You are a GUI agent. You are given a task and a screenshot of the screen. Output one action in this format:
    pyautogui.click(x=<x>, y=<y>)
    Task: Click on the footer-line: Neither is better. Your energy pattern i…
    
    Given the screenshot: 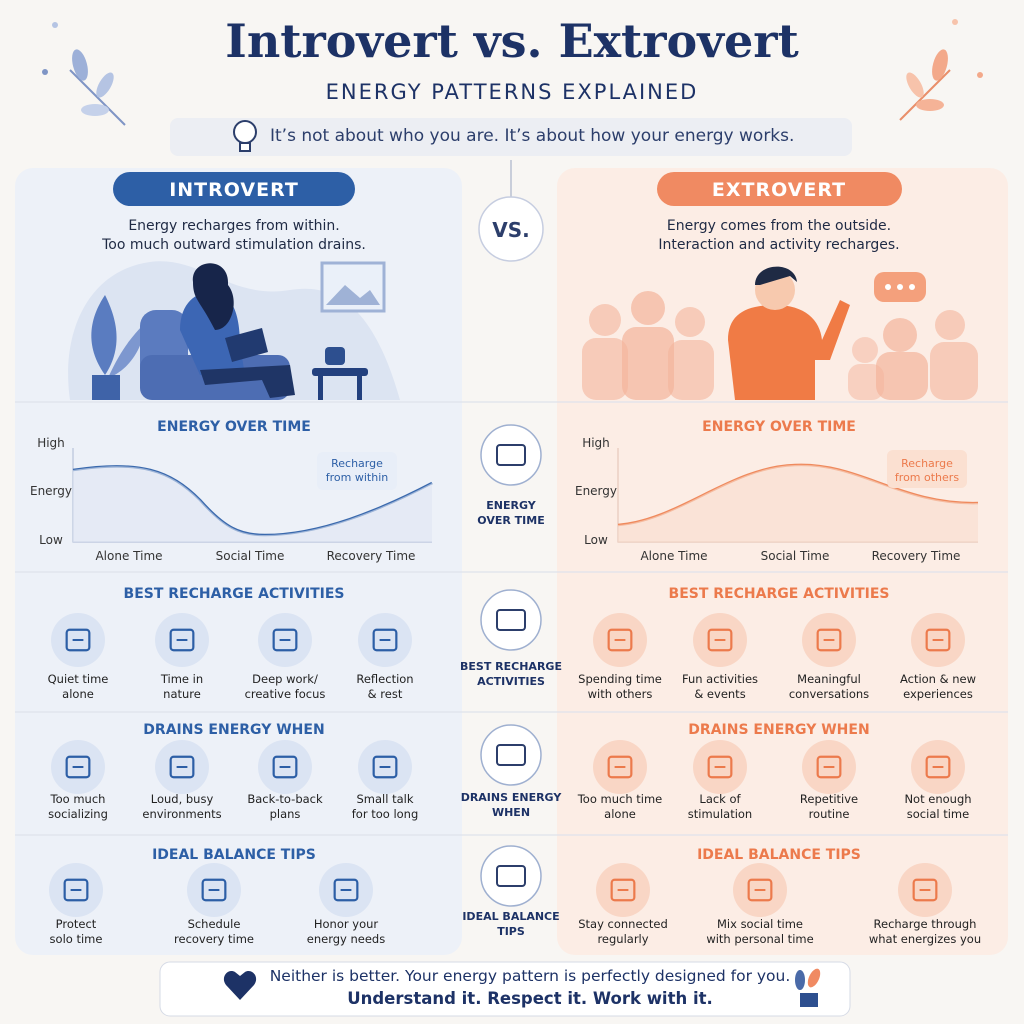 What is the action you would take?
    pyautogui.click(x=530, y=976)
    